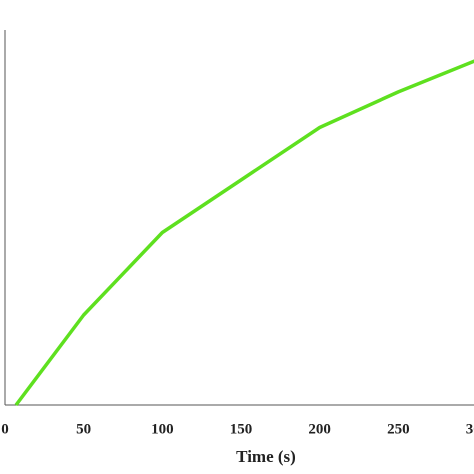 The image size is (474, 474). What do you see at coordinates (398, 429) in the screenshot?
I see `x-tick-label: 250` at bounding box center [398, 429].